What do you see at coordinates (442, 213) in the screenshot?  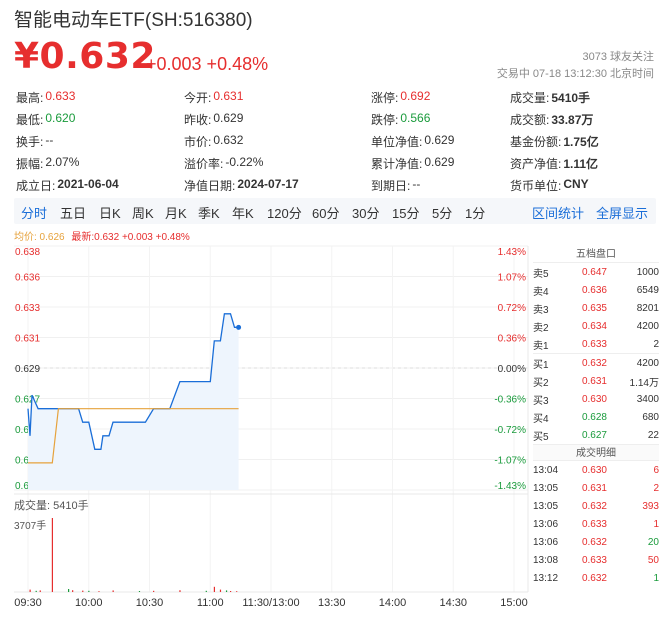 I see `tab-period: 5分` at bounding box center [442, 213].